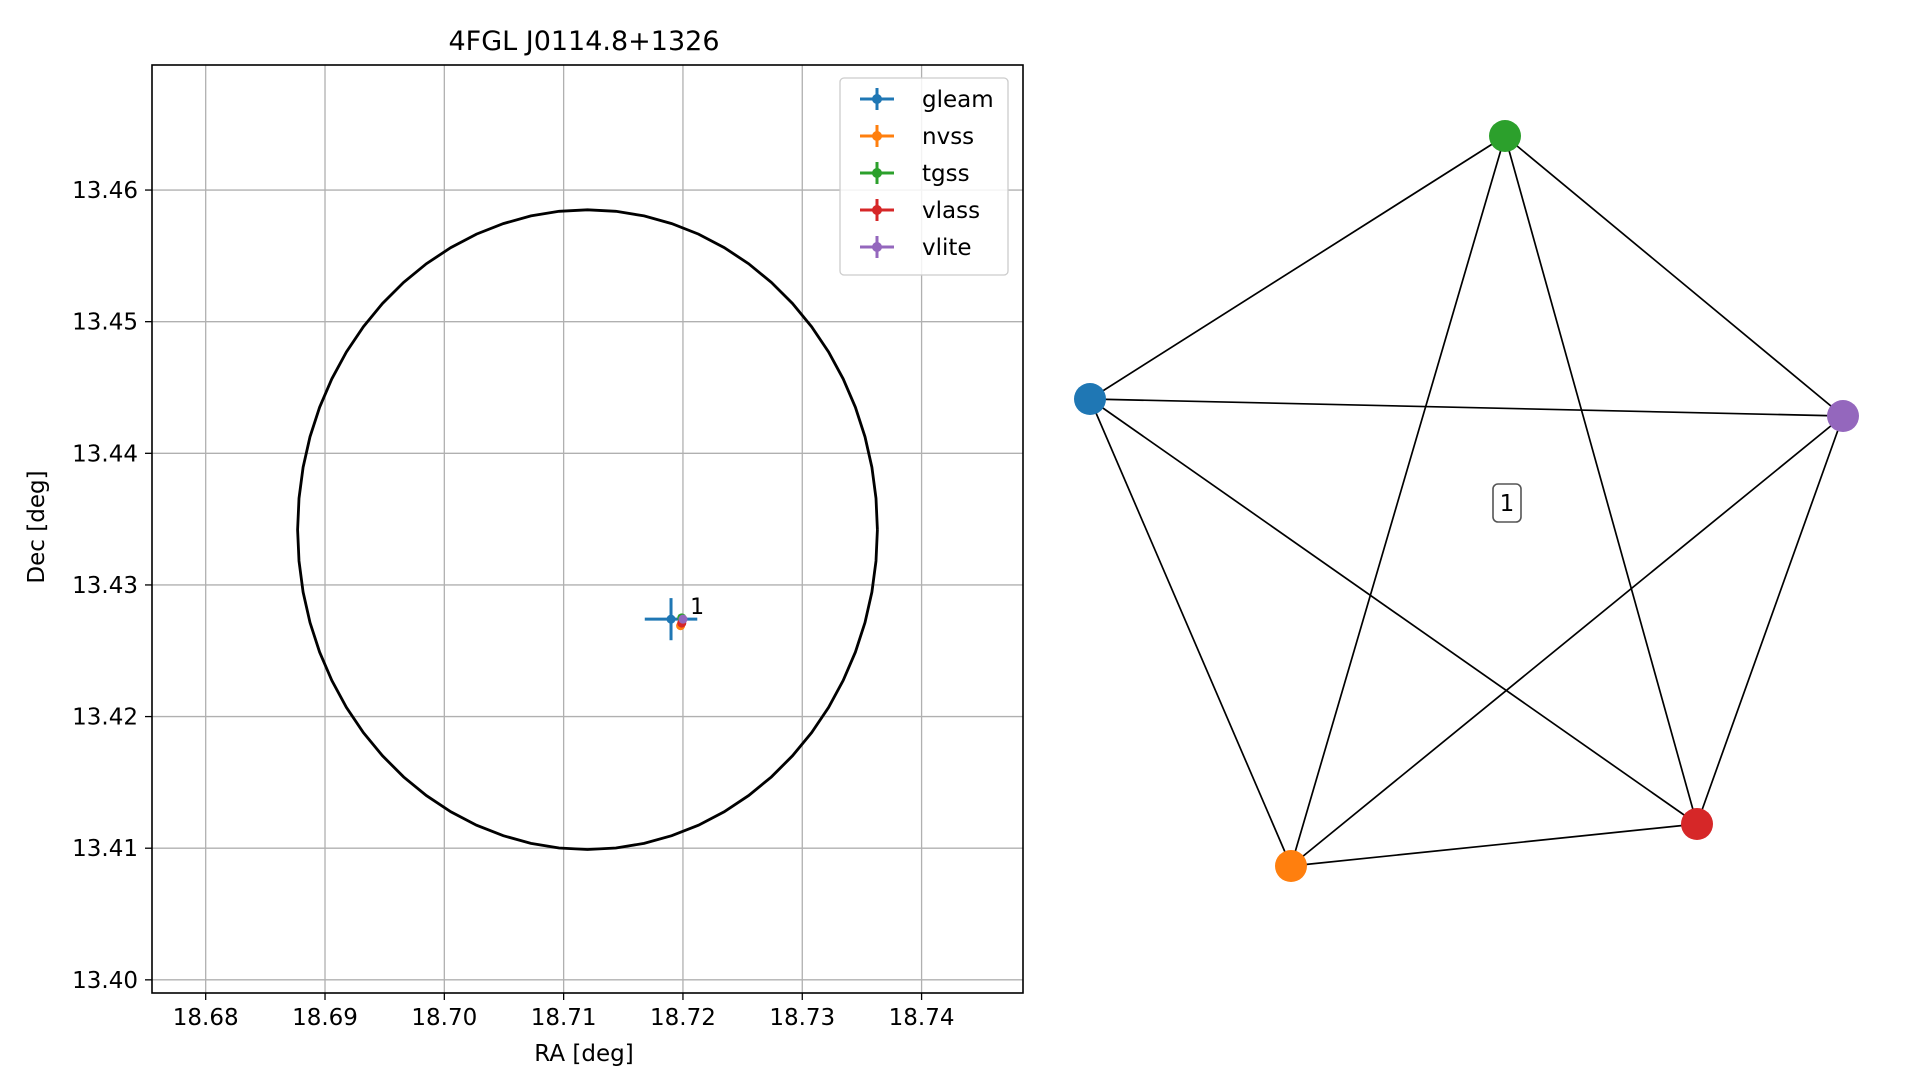 The width and height of the screenshot is (1919, 1080). What do you see at coordinates (1090, 399) in the screenshot?
I see `node-gleam` at bounding box center [1090, 399].